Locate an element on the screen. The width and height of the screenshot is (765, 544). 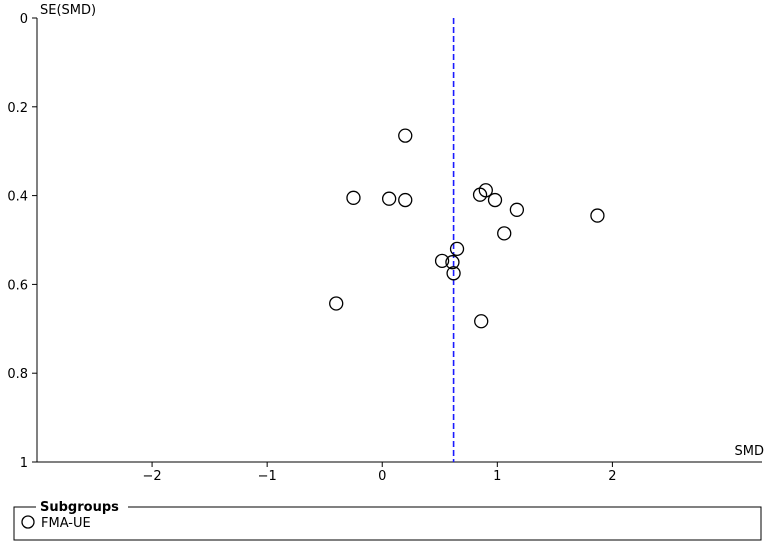
legend-title: Subgroups is located at coordinates (79, 507).